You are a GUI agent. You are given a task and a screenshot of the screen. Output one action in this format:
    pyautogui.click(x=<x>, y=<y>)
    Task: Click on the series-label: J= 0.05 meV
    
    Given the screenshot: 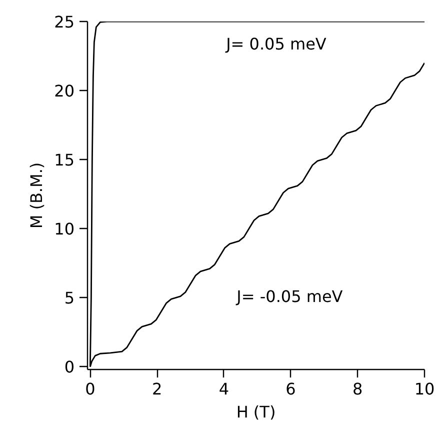 What is the action you would take?
    pyautogui.click(x=275, y=44)
    